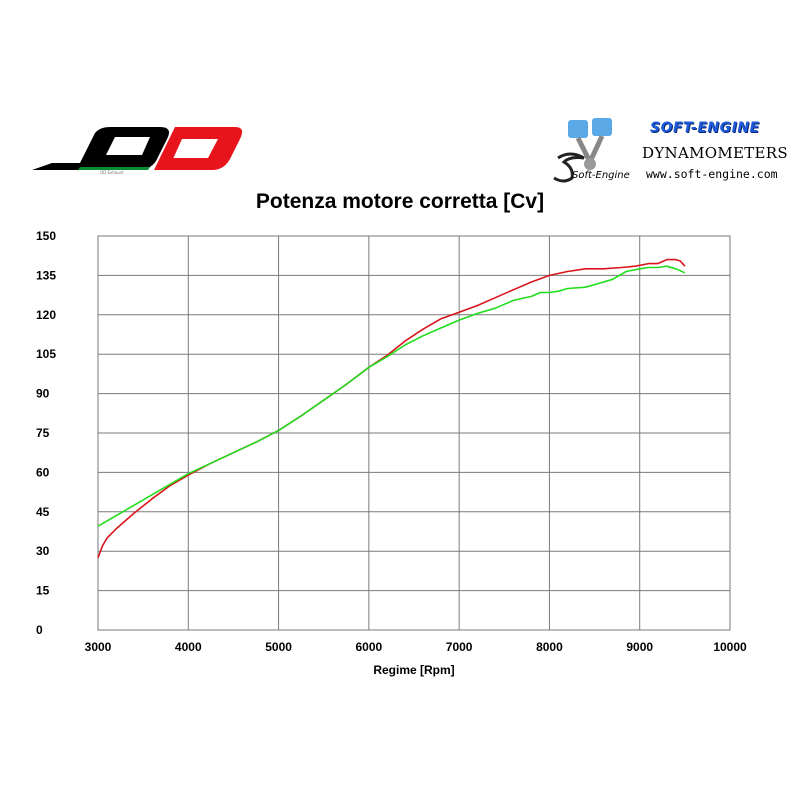 The image size is (800, 800). I want to click on soft-engine-subtitle: DYNAMOMETERS, so click(715, 153).